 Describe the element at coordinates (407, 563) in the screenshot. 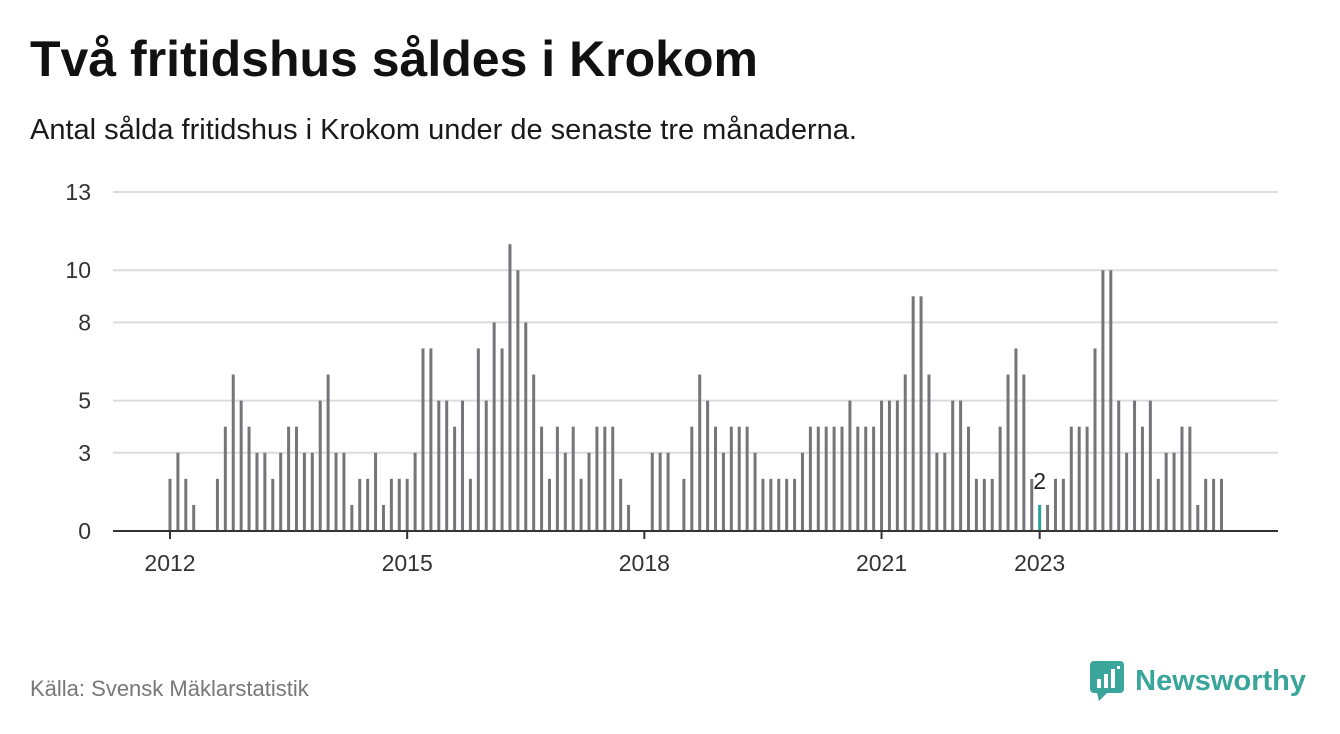

I see `x-tick-label: 2015` at that location.